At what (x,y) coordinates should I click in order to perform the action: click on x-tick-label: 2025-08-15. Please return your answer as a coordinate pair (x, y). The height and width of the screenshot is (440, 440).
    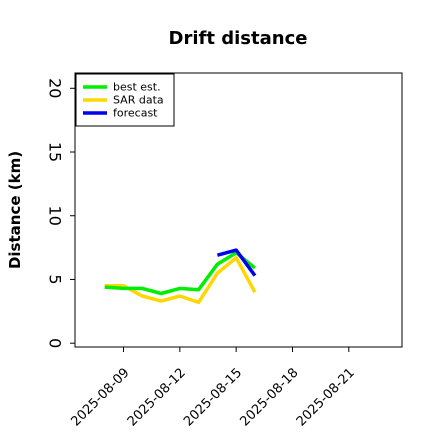
    Looking at the image, I should click on (213, 397).